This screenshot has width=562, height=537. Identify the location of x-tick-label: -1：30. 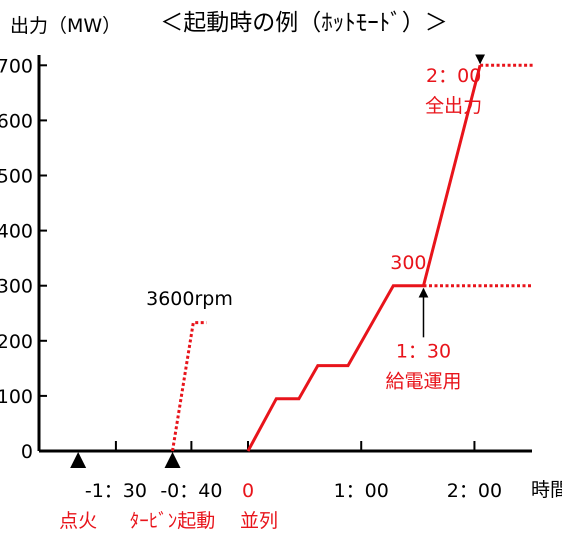
(116, 491).